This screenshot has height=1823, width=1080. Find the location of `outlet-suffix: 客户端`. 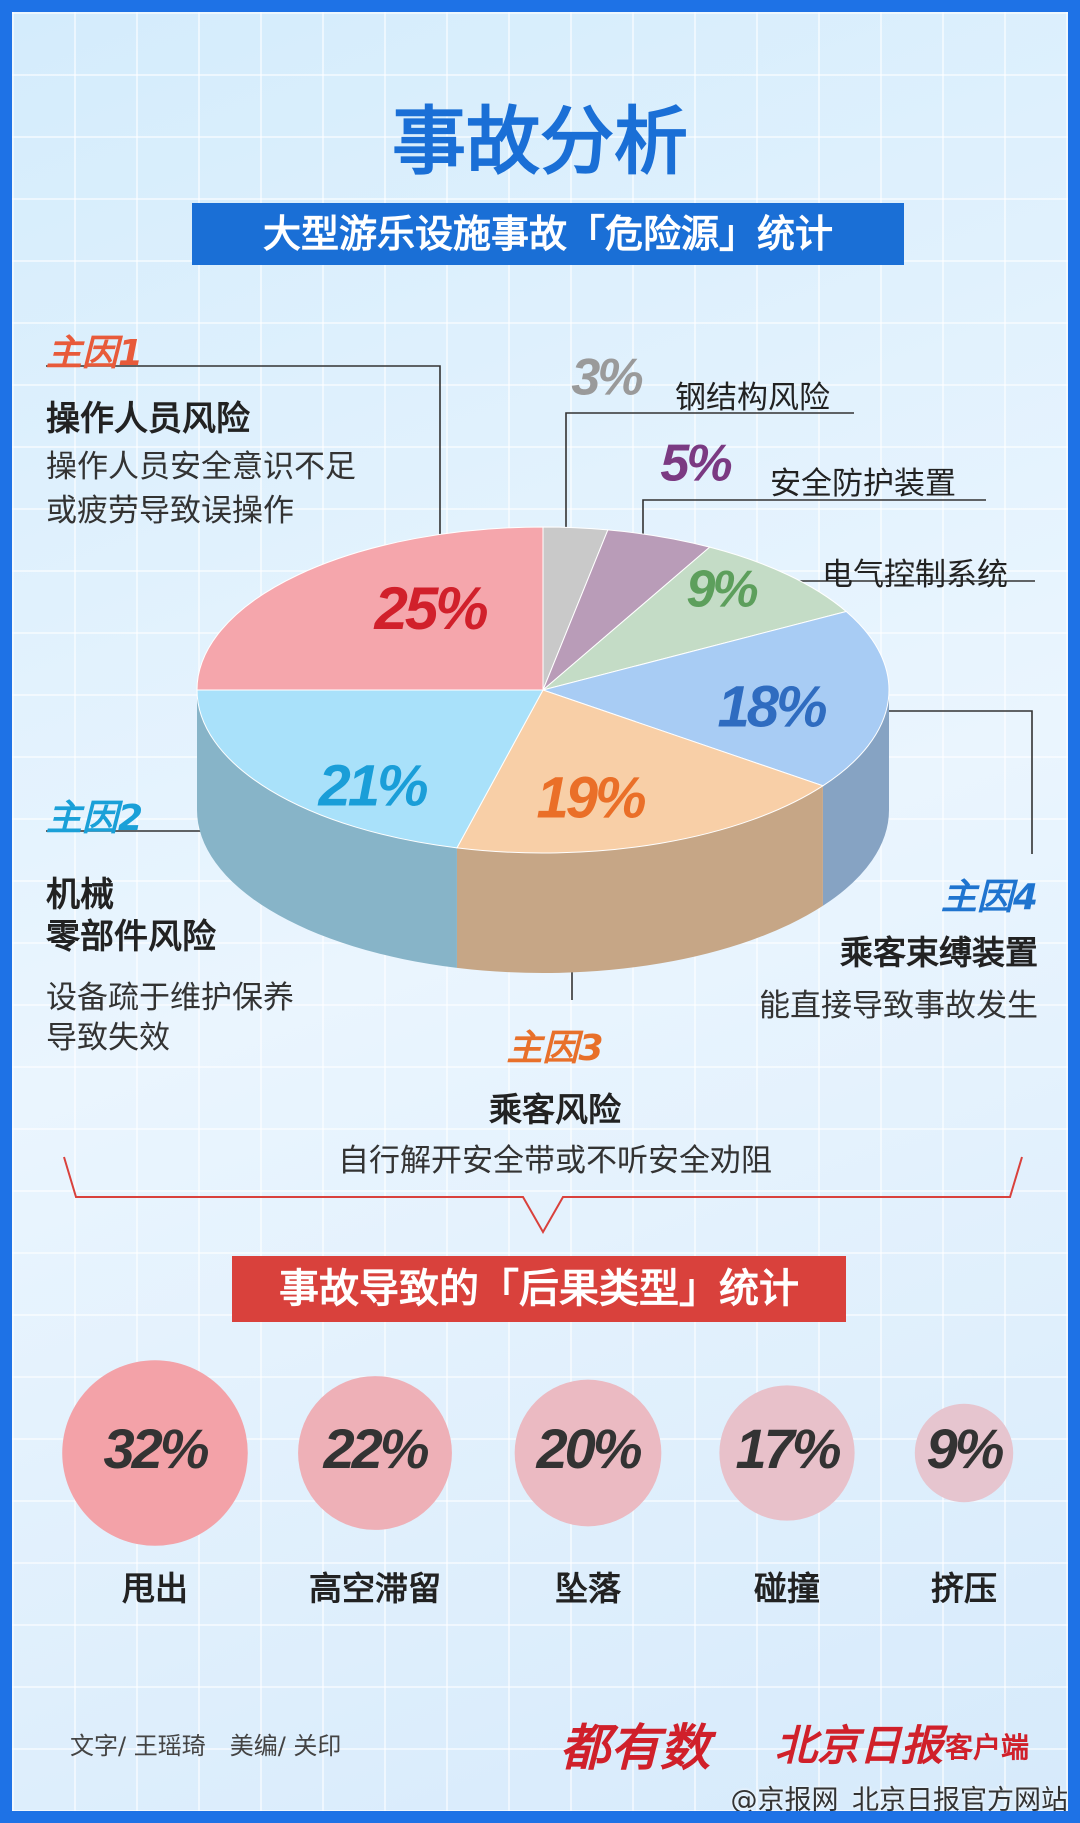

outlet-suffix: 客户端 is located at coordinates (987, 1747).